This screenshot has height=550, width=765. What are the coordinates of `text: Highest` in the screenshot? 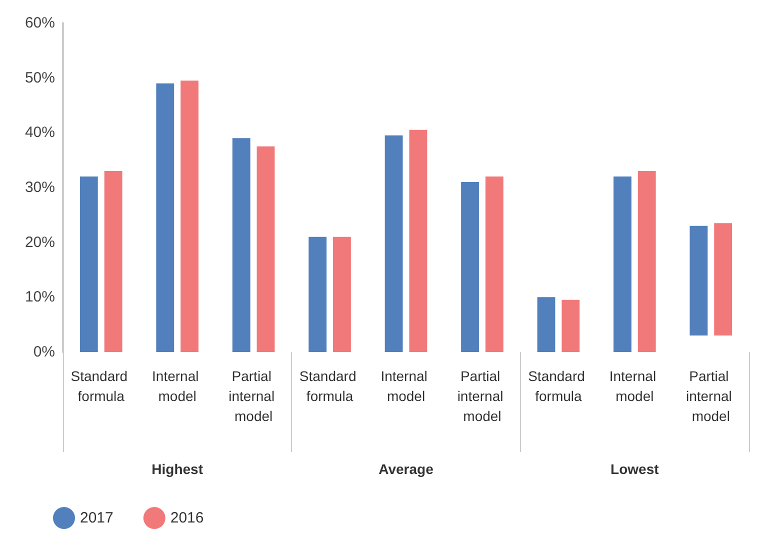 It's located at (178, 469).